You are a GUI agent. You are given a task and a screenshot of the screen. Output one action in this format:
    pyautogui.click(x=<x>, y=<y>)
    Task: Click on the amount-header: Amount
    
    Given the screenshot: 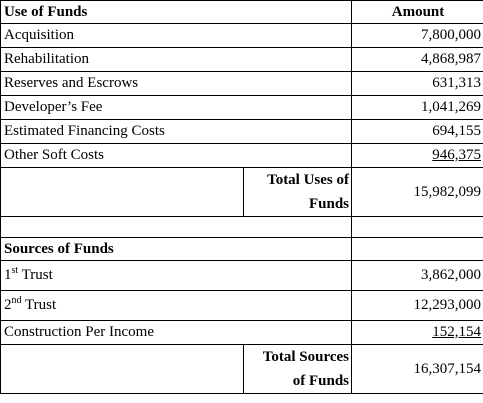 What is the action you would take?
    pyautogui.click(x=417, y=12)
    